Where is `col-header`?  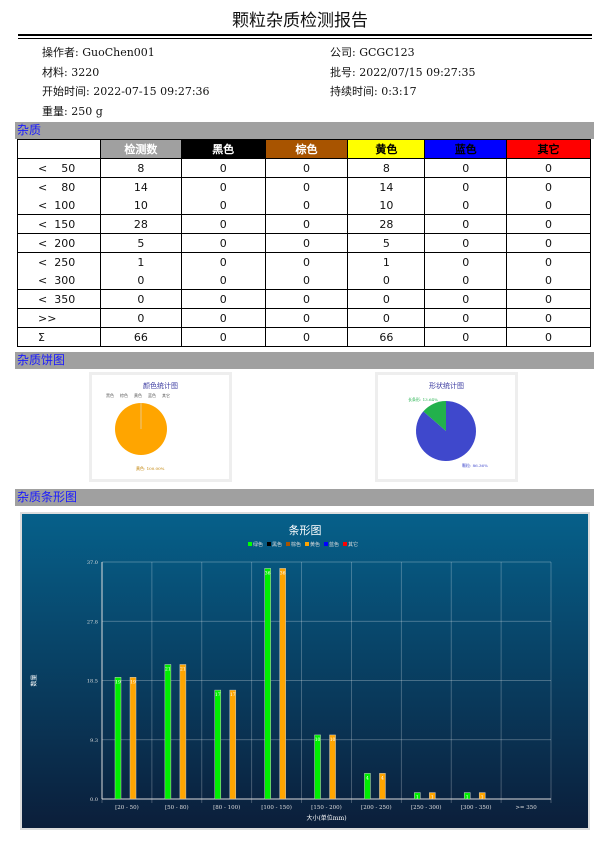 col-header is located at coordinates (59, 149).